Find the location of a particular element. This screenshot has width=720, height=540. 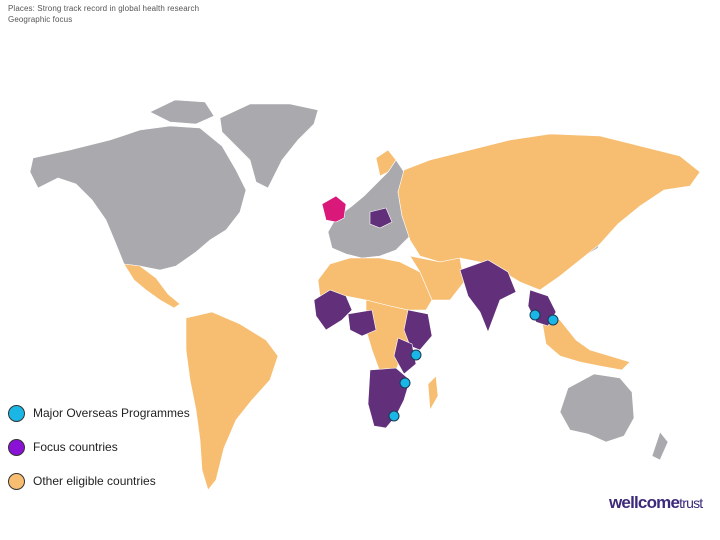

region-nordics is located at coordinates (386, 163).